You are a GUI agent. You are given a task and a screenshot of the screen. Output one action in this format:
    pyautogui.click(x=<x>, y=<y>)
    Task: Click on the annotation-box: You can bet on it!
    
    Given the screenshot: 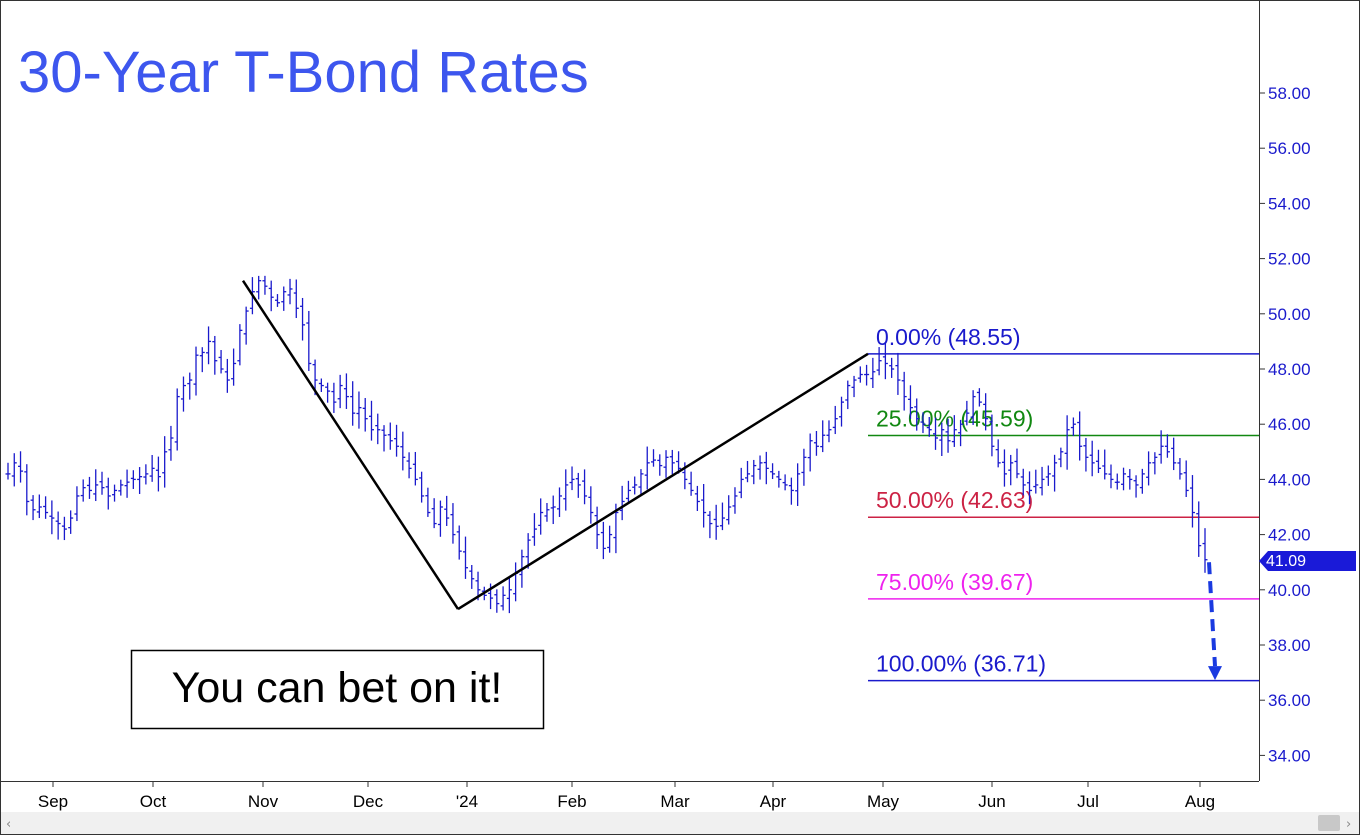 What is the action you would take?
    pyautogui.click(x=337, y=689)
    